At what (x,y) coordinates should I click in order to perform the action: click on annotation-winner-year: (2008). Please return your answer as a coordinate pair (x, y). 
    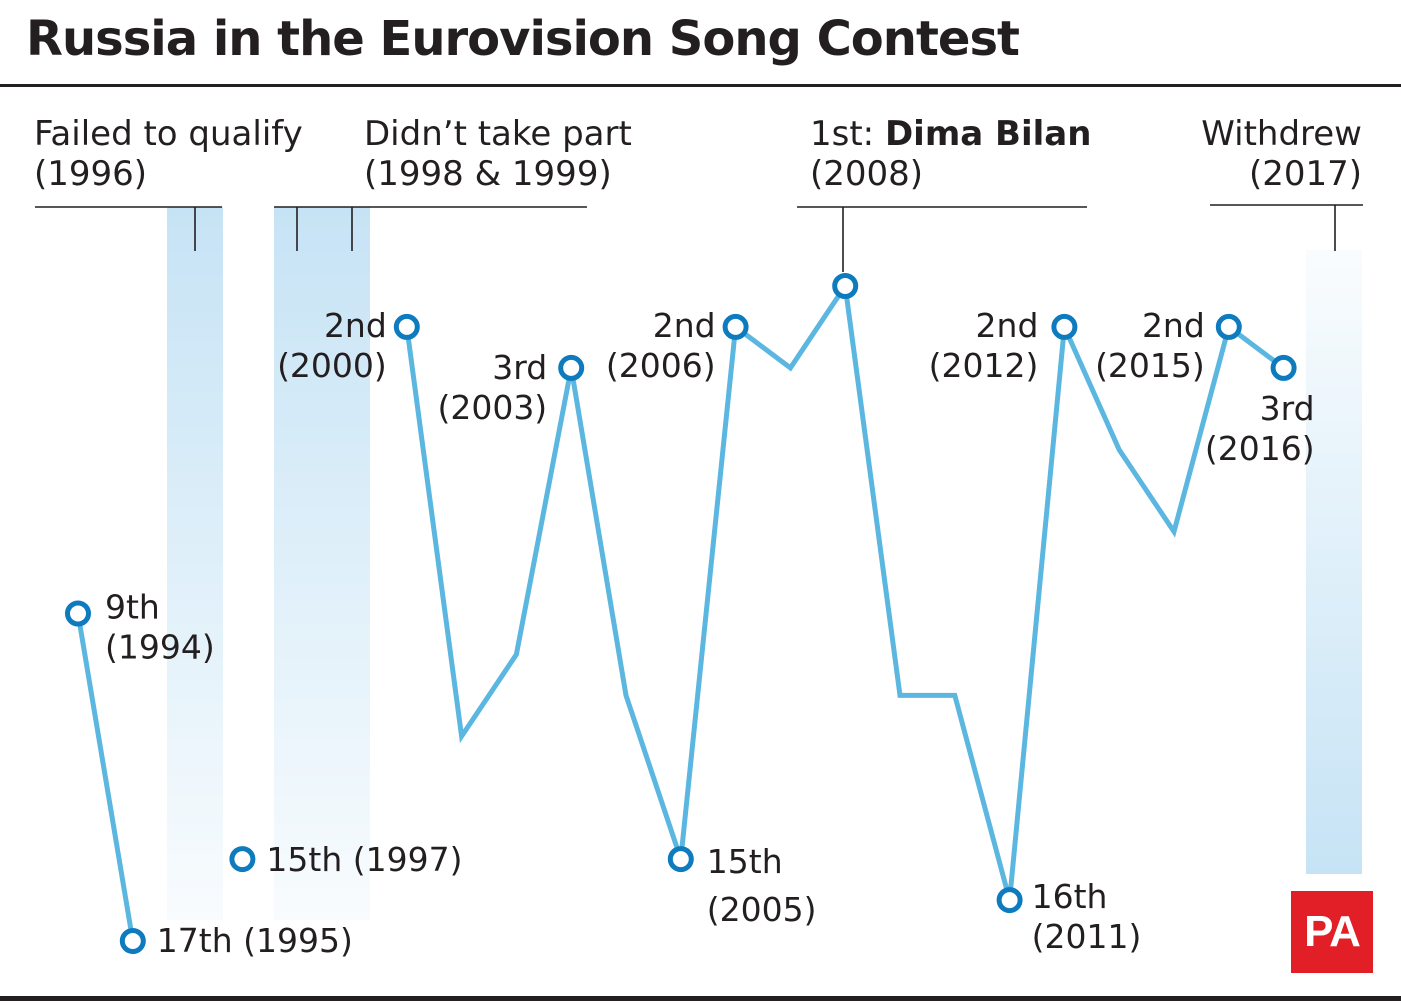
    Looking at the image, I should click on (866, 174).